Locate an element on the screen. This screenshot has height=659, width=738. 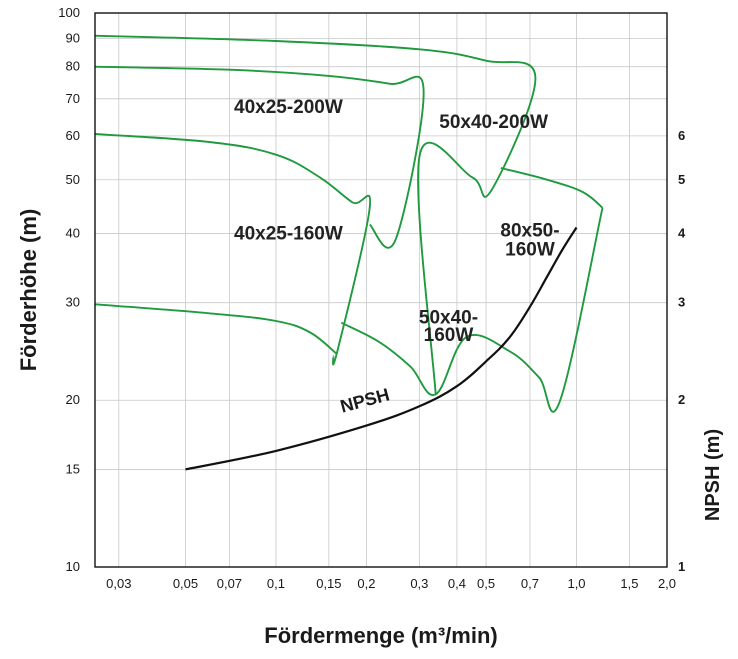
x-tick-label: 0,3 is located at coordinates (419, 583).